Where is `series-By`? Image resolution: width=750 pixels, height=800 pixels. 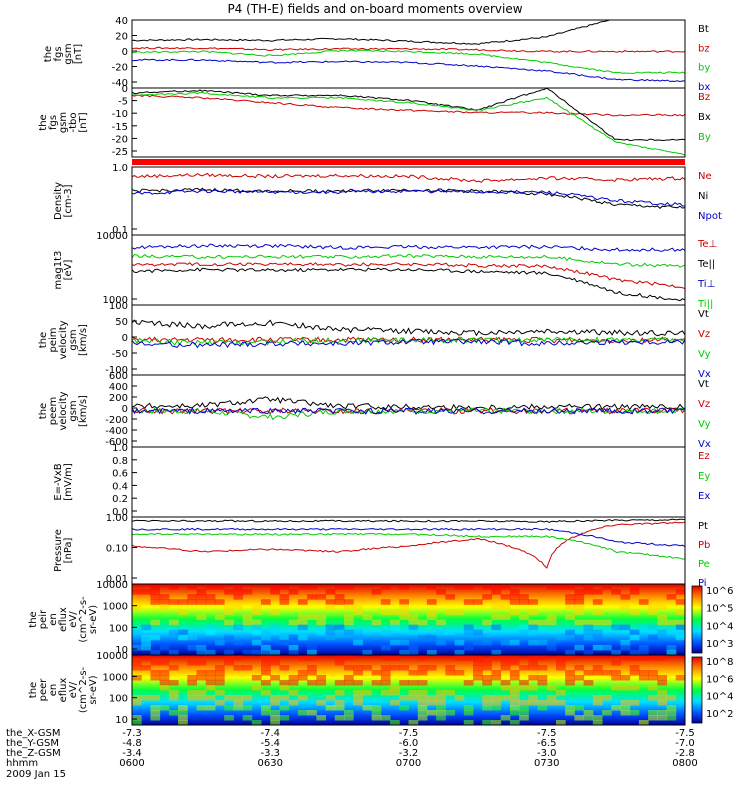
series-By is located at coordinates (408, 123).